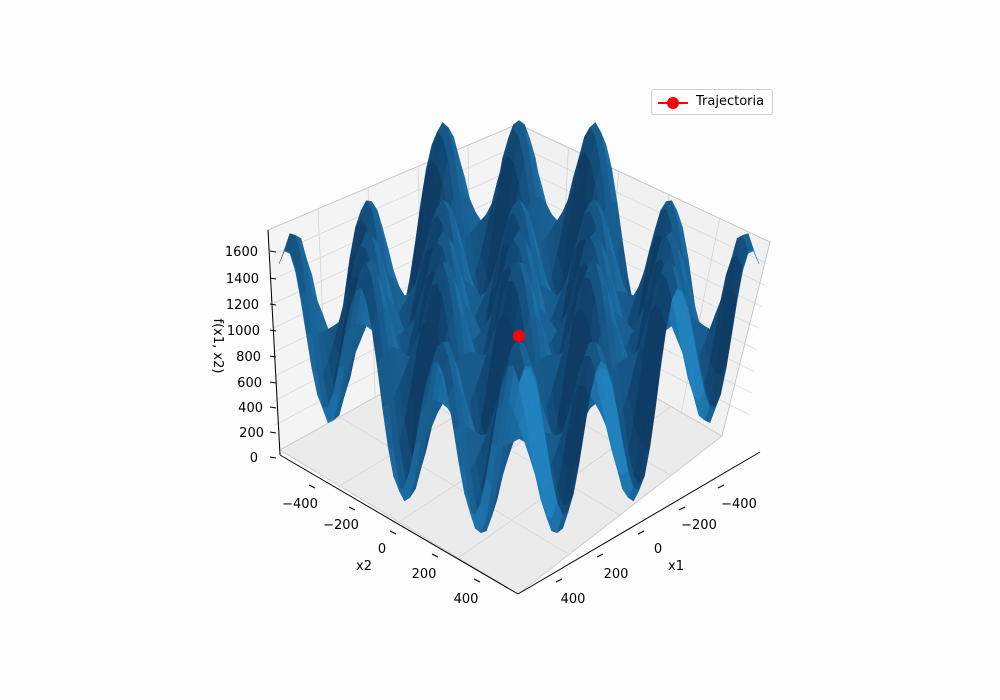 Image resolution: width=1000 pixels, height=700 pixels. What do you see at coordinates (519, 336) in the screenshot?
I see `trajectory-point` at bounding box center [519, 336].